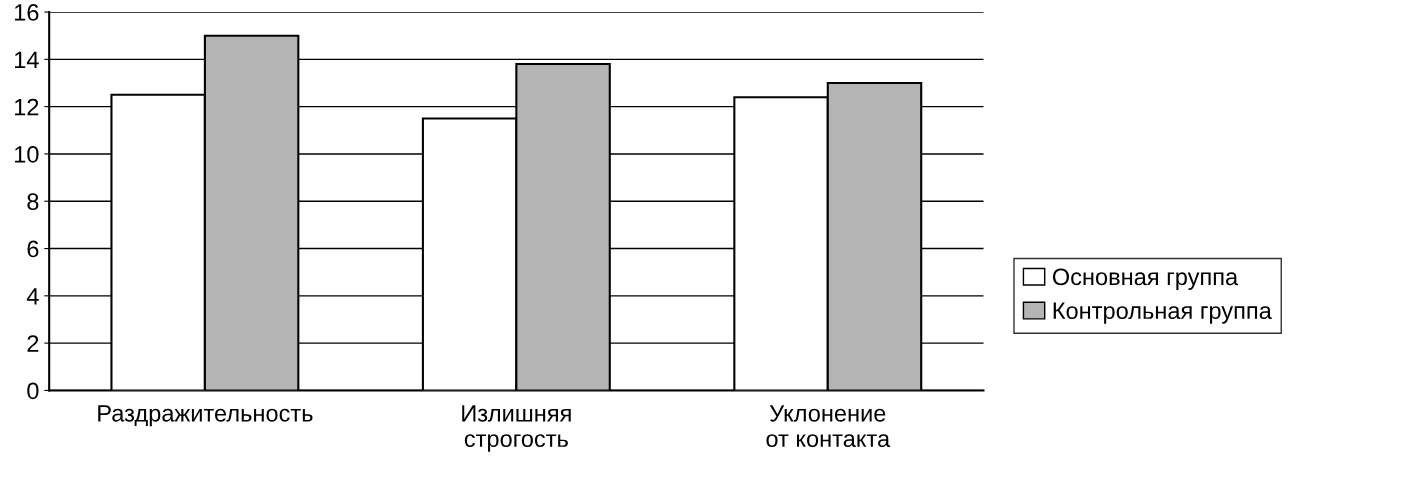  I want to click on y-tick-label: 4, so click(32, 296).